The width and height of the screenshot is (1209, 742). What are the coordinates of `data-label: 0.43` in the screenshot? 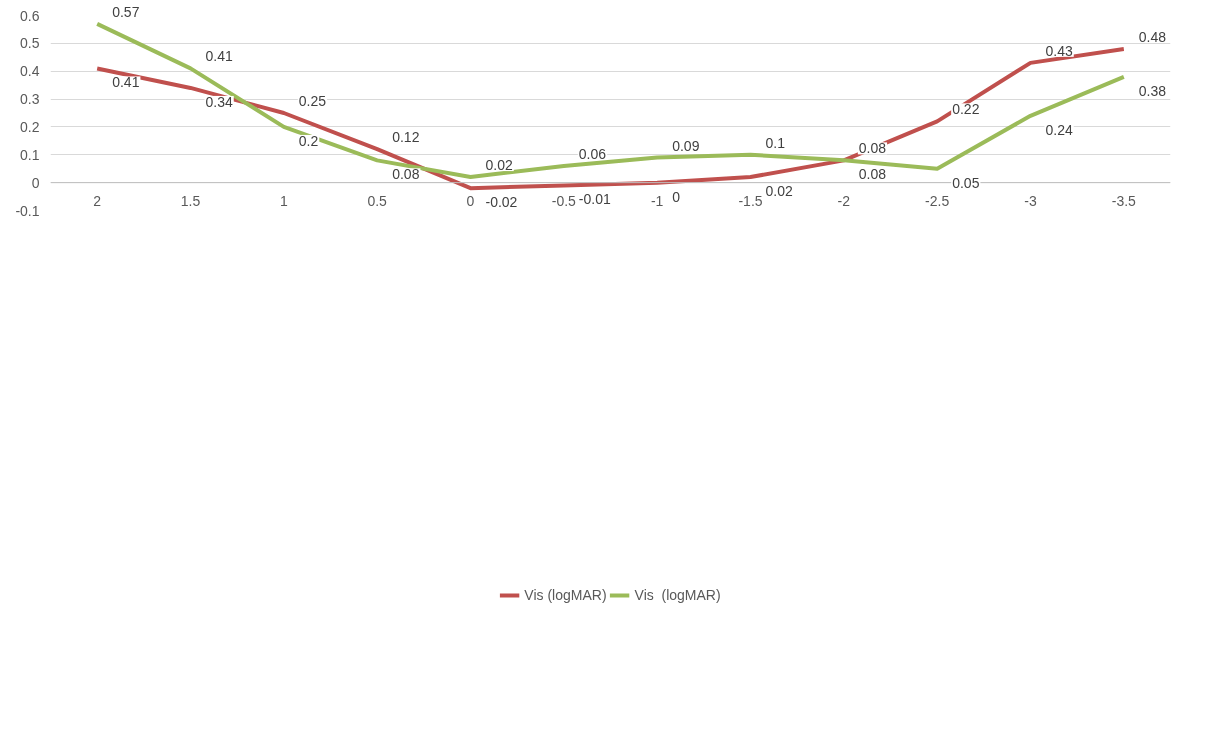 It's located at (1059, 50).